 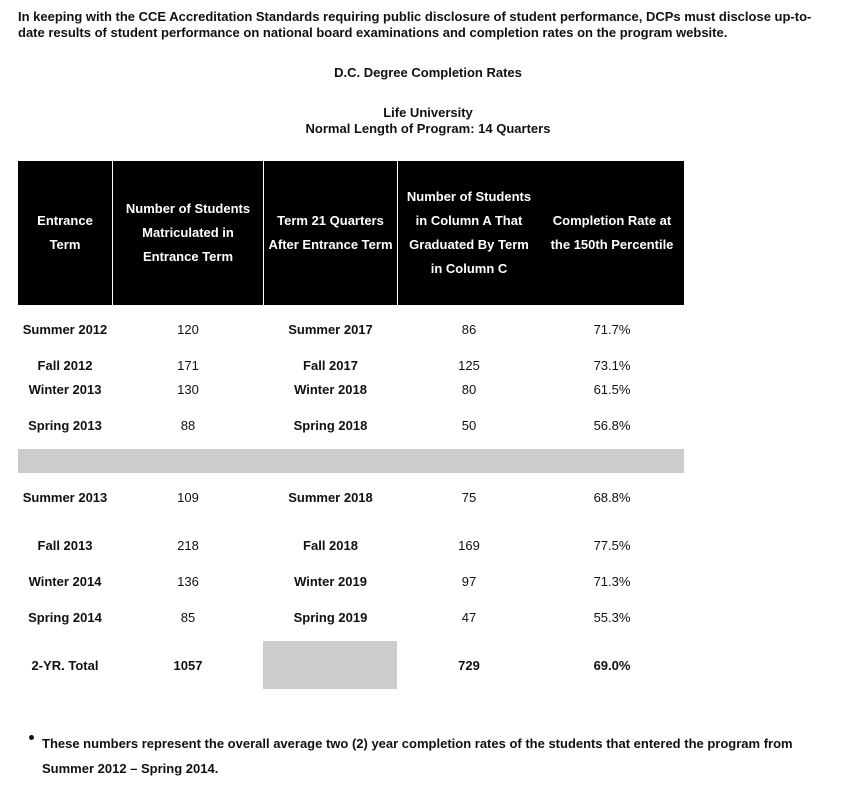 I want to click on table-cell: 75, so click(x=469, y=497).